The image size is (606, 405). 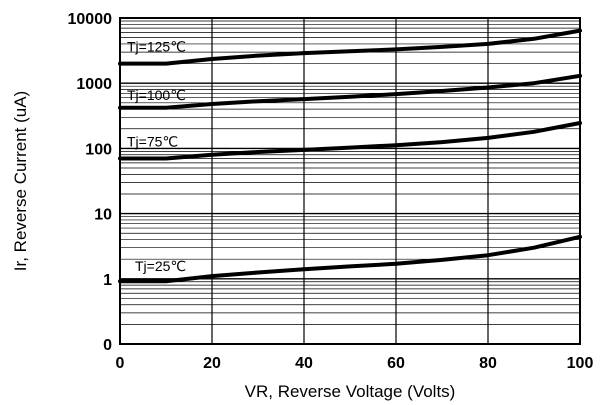 I want to click on series-label: Tj=25℃, so click(x=160, y=266).